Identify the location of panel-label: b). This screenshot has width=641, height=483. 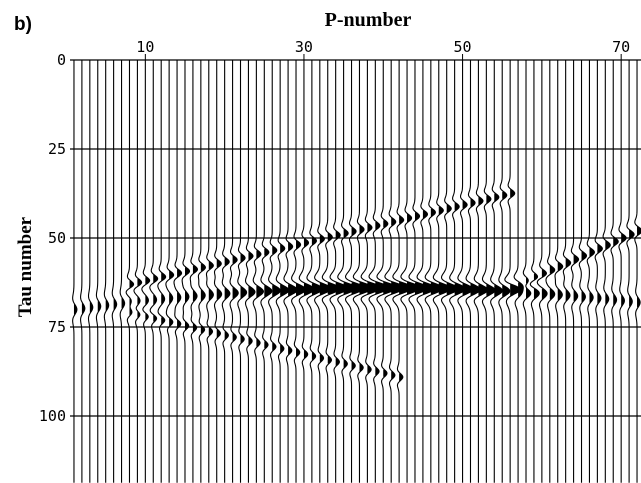
(23, 24).